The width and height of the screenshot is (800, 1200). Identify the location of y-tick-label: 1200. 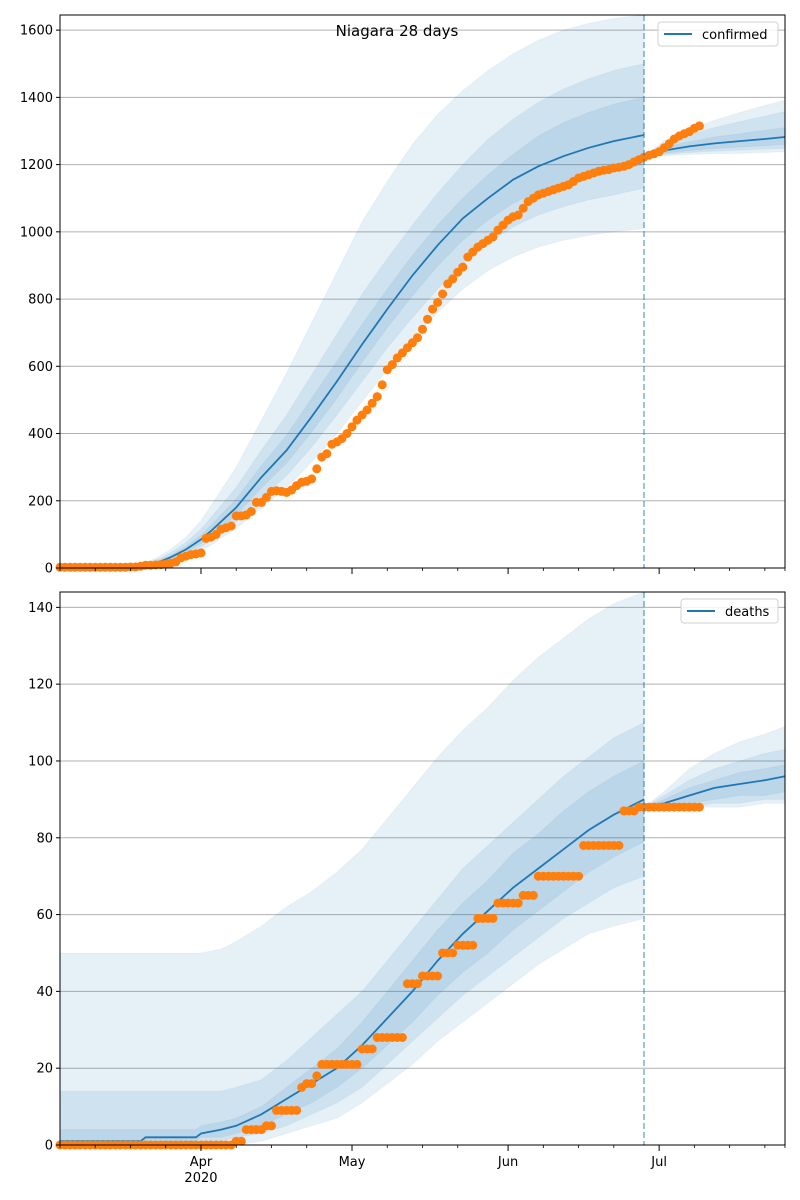
(36, 165).